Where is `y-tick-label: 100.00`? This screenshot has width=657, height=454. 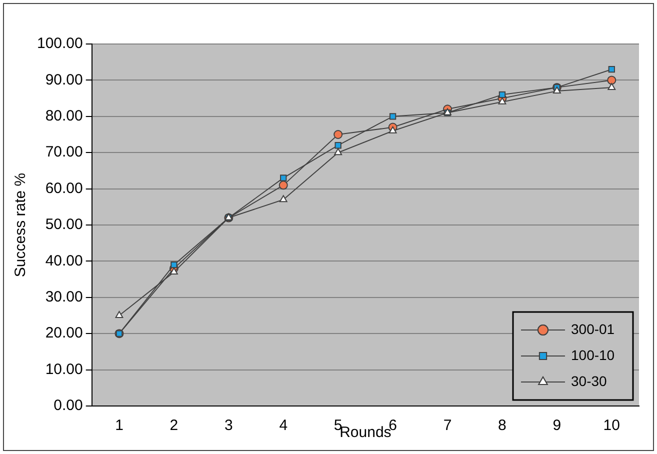 y-tick-label: 100.00 is located at coordinates (59, 43).